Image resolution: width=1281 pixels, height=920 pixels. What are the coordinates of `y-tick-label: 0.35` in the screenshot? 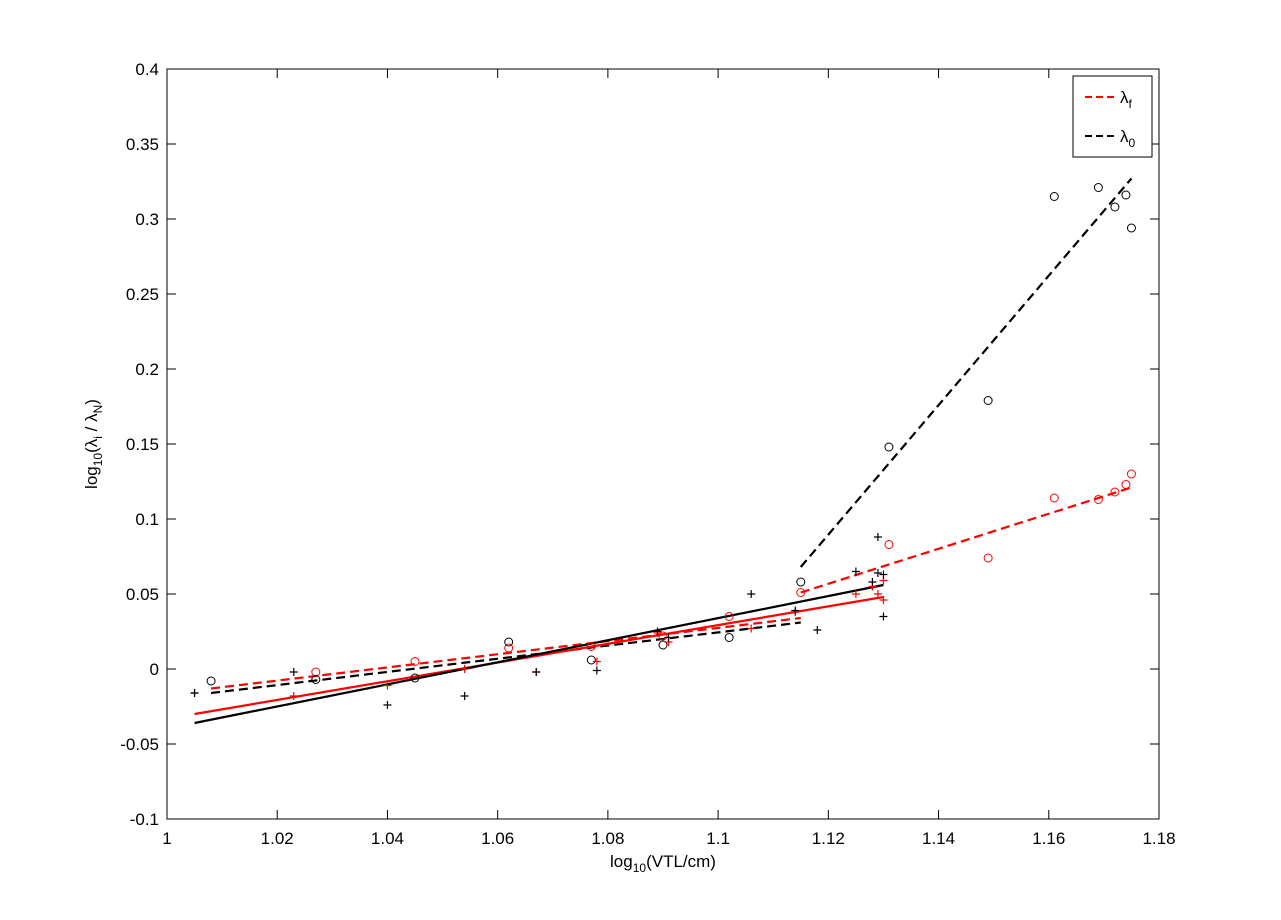 It's located at (142, 144).